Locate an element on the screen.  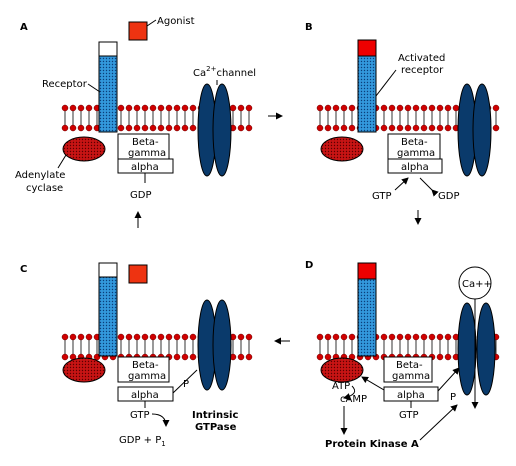
activated-receptor-cap is located at coordinates (367, 48).